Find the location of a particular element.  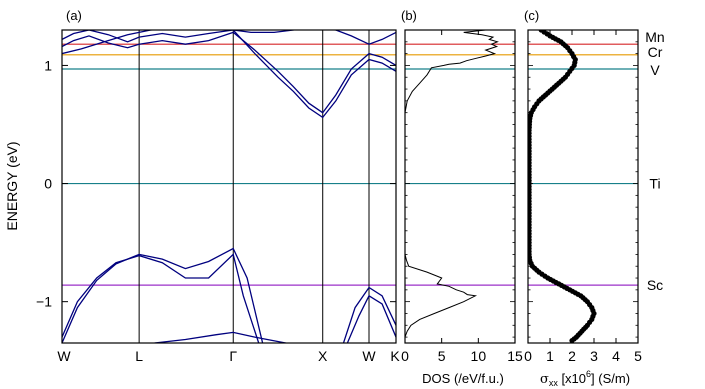

level-label-v: V is located at coordinates (655, 70).